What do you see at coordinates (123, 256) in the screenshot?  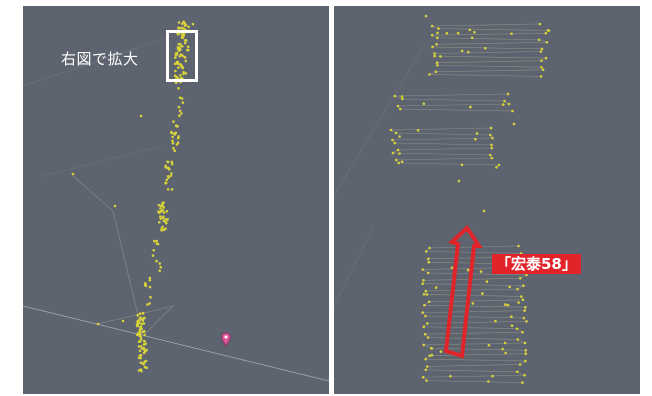 I see `track-connector` at bounding box center [123, 256].